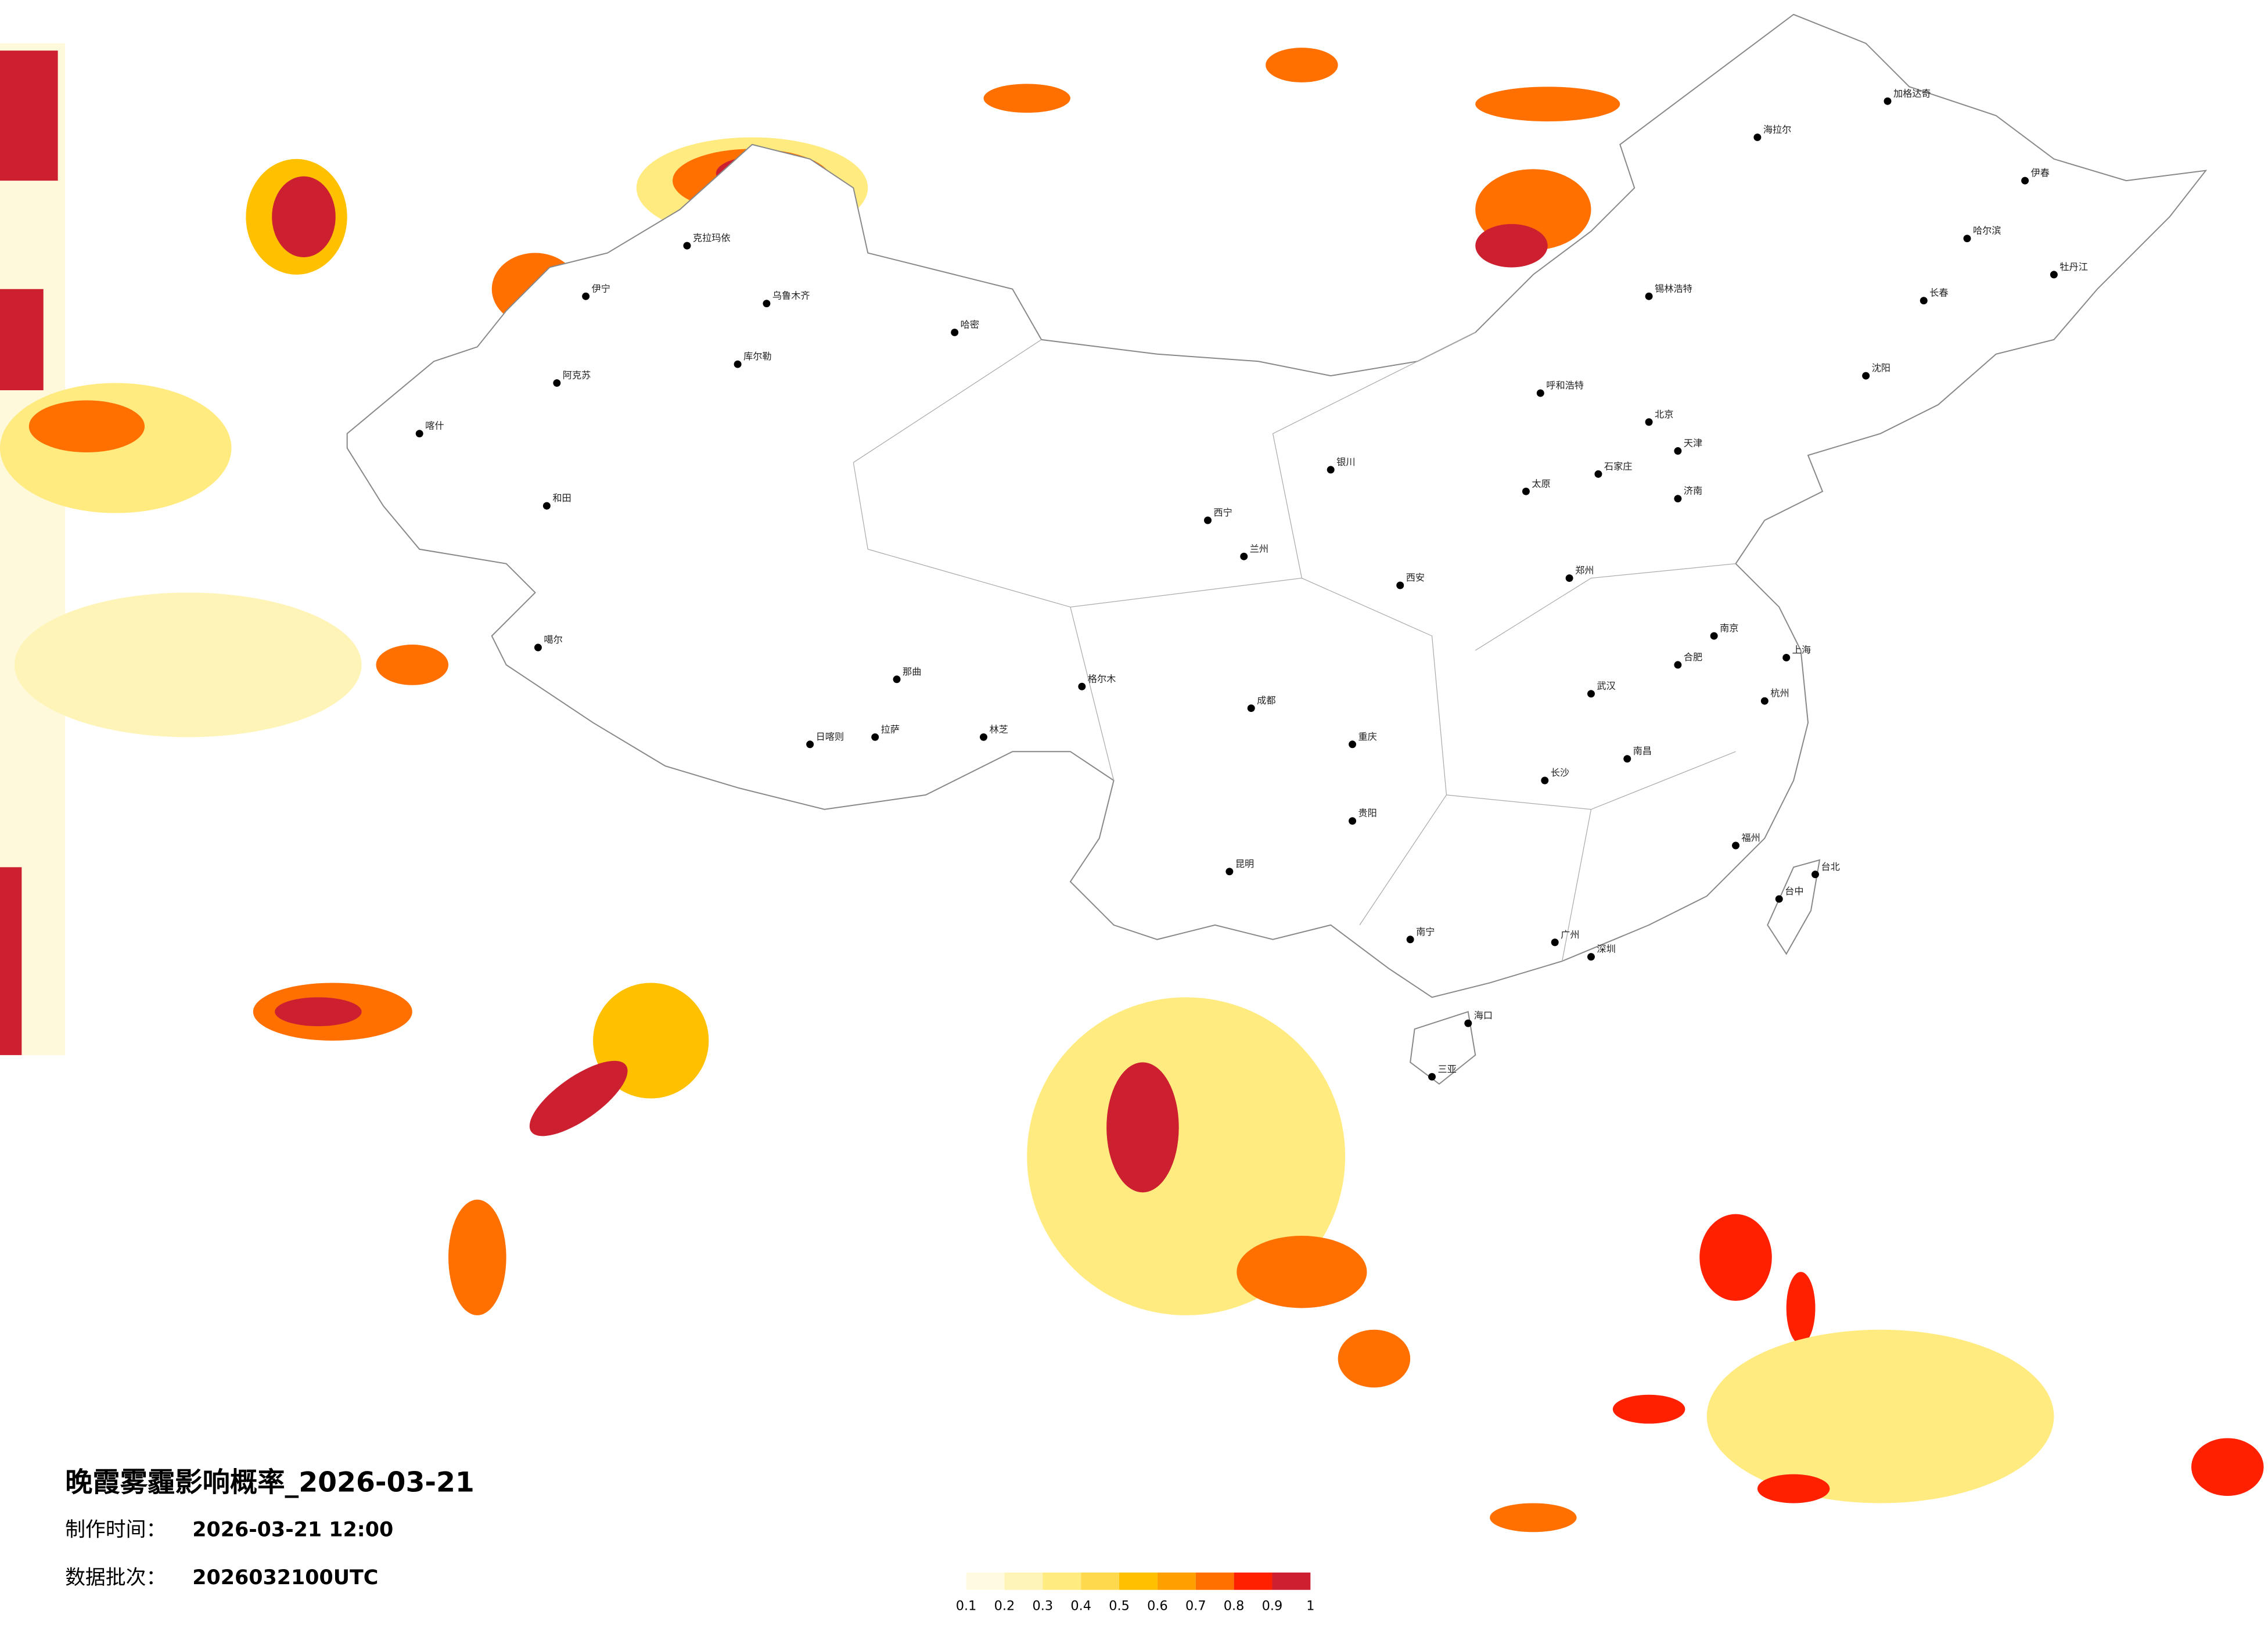  I want to click on city-label: 拉萨, so click(890, 729).